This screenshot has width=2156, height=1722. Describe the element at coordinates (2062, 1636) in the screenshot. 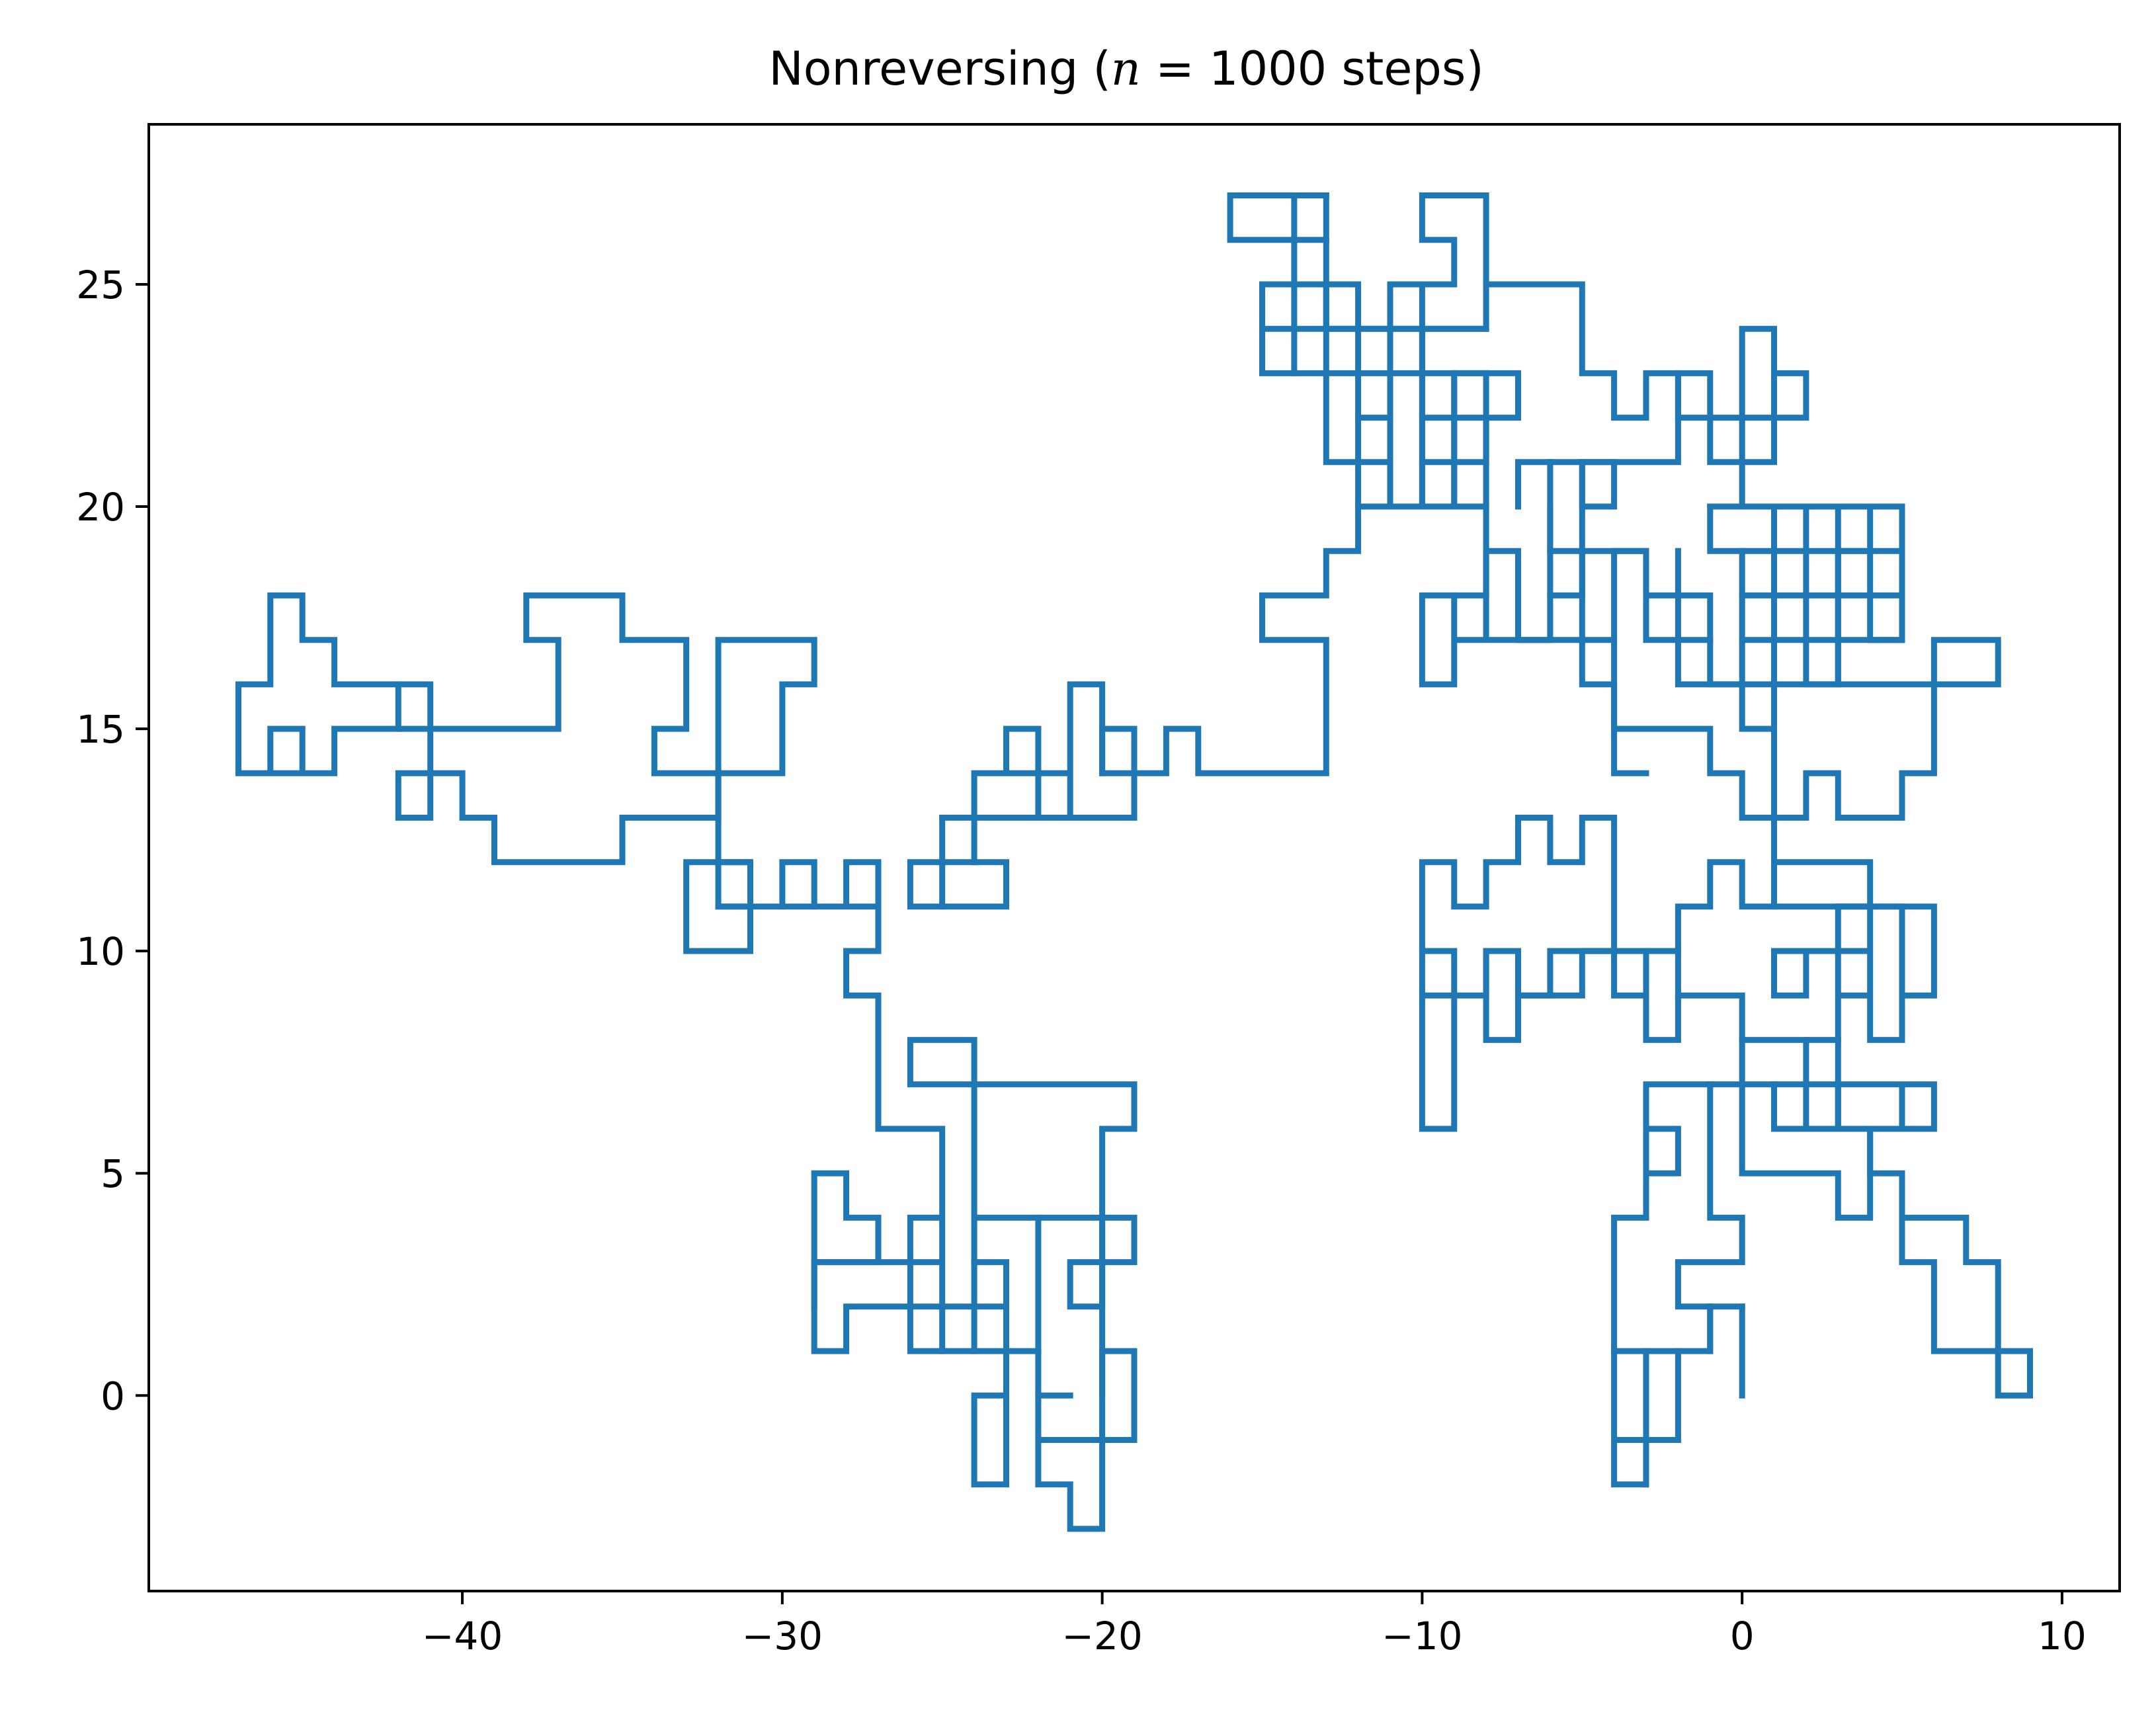

I see `x-tick-label: 10` at that location.